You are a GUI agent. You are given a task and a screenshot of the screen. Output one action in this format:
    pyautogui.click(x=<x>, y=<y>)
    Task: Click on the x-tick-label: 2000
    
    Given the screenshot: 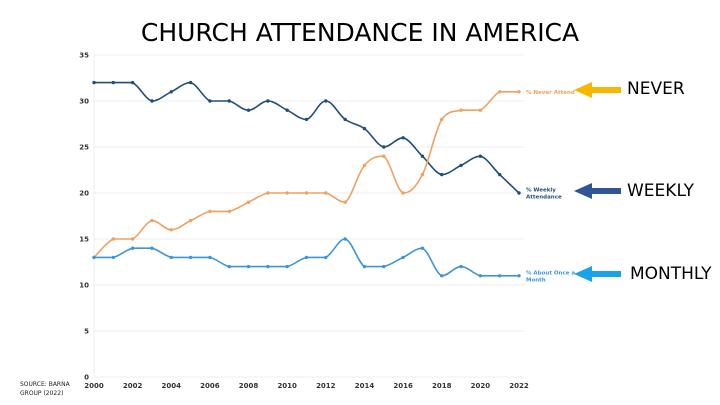 What is the action you would take?
    pyautogui.click(x=94, y=386)
    